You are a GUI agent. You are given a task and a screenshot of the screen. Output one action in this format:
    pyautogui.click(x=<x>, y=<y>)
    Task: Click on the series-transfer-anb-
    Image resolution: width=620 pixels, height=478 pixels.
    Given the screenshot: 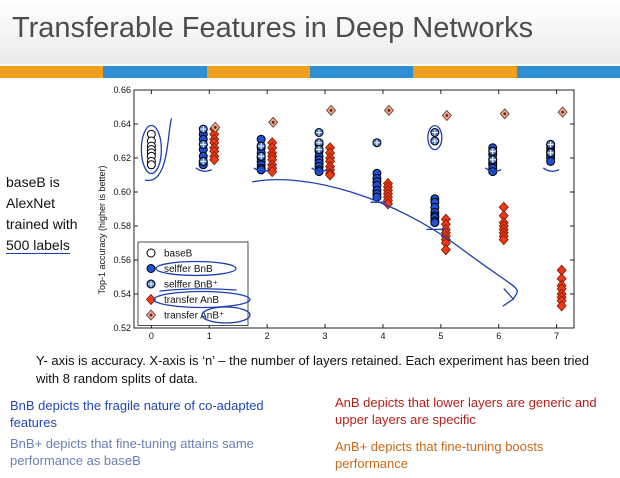 What is the action you would take?
    pyautogui.click(x=389, y=118)
    